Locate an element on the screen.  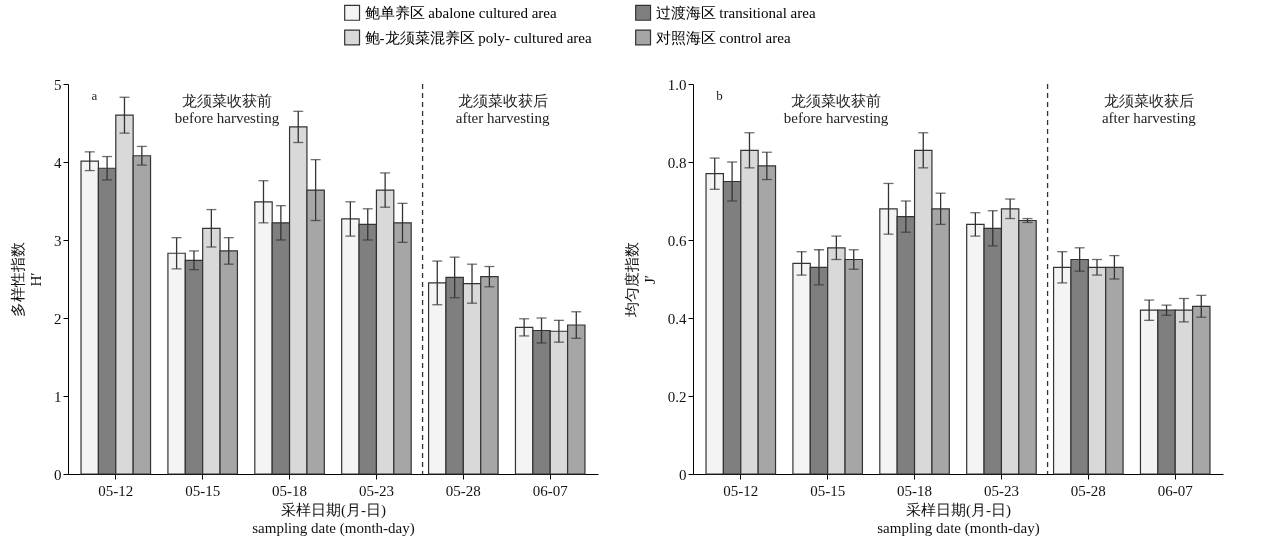
y-tick-label: 0.2 is located at coordinates (677, 396).